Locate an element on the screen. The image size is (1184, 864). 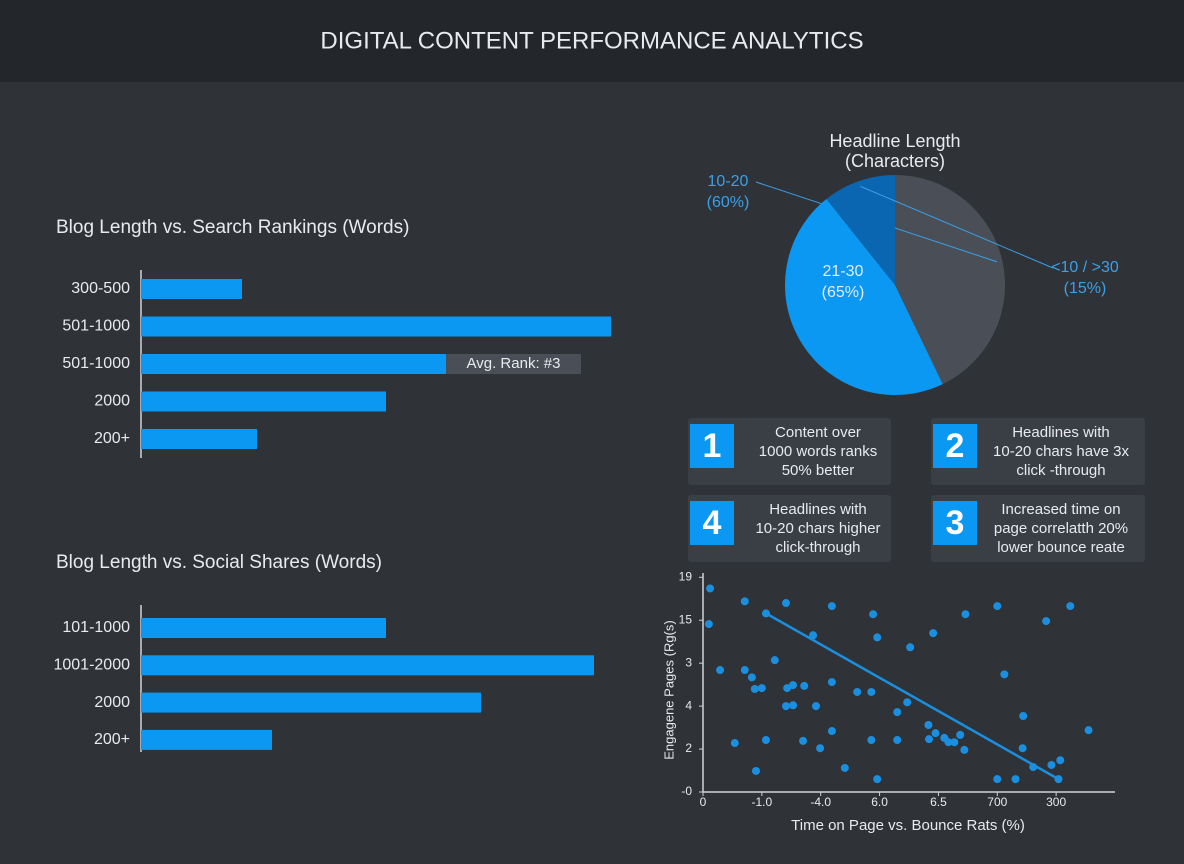
y-tick-label: -0 is located at coordinates (686, 791).